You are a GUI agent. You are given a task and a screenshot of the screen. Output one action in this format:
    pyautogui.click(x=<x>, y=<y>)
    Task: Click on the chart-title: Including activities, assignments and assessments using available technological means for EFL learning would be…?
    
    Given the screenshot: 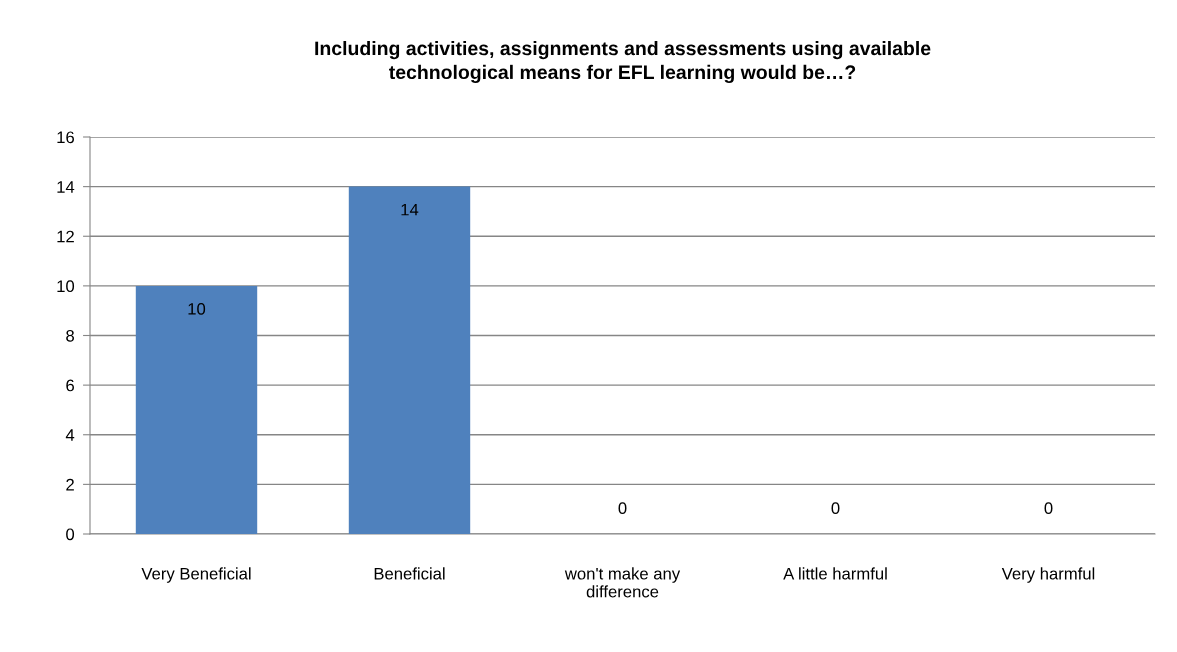 What is the action you would take?
    pyautogui.click(x=623, y=62)
    